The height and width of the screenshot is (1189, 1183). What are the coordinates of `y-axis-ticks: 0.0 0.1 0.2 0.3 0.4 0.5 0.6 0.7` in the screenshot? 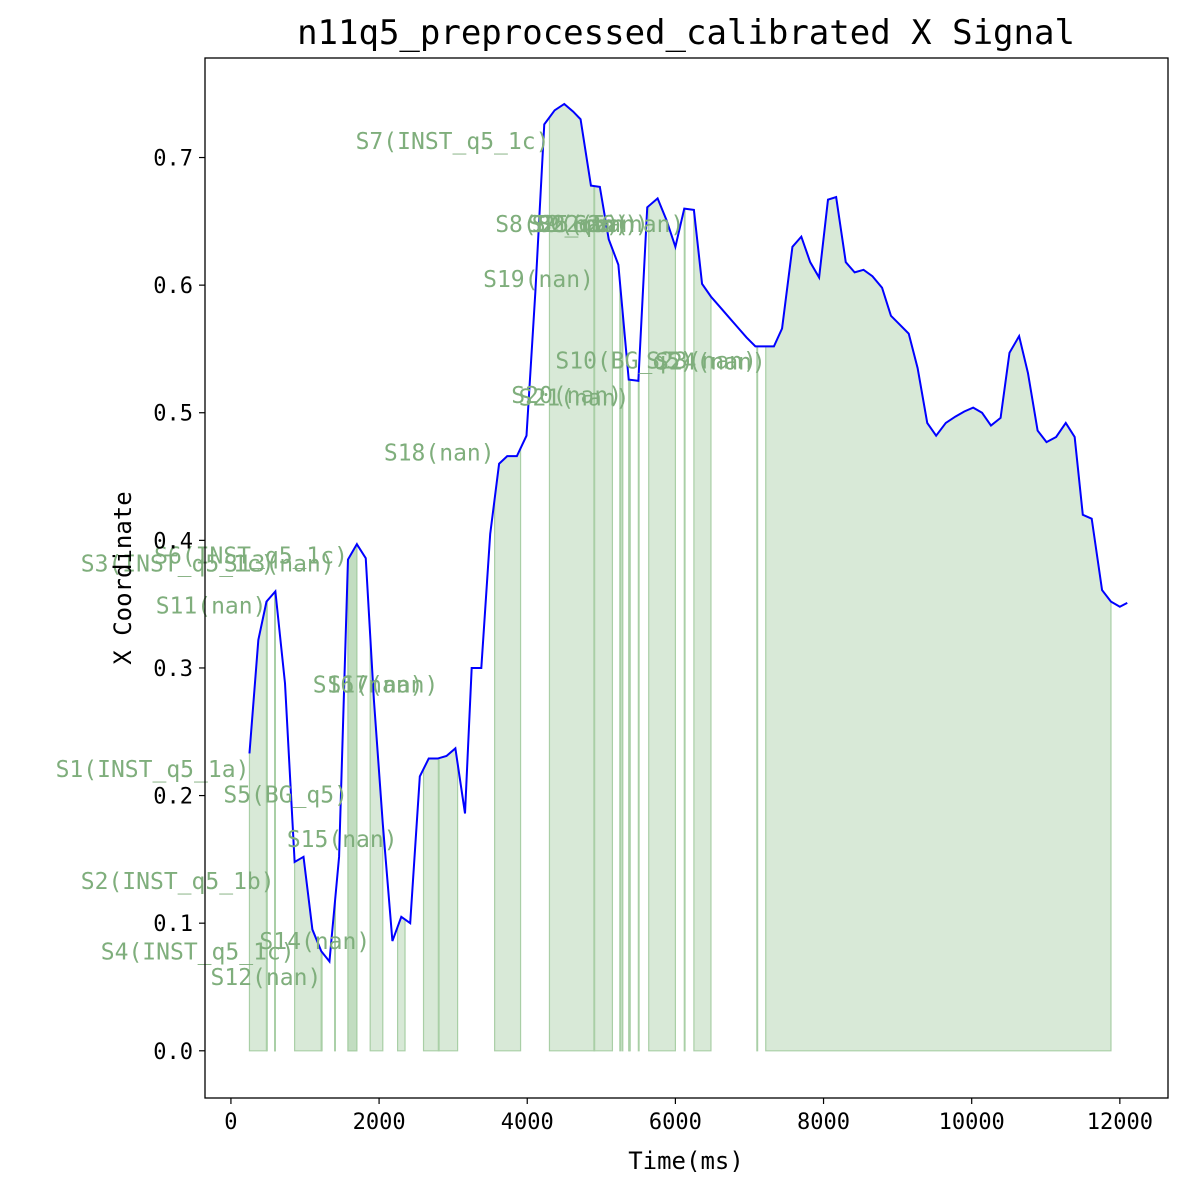 It's located at (179, 606).